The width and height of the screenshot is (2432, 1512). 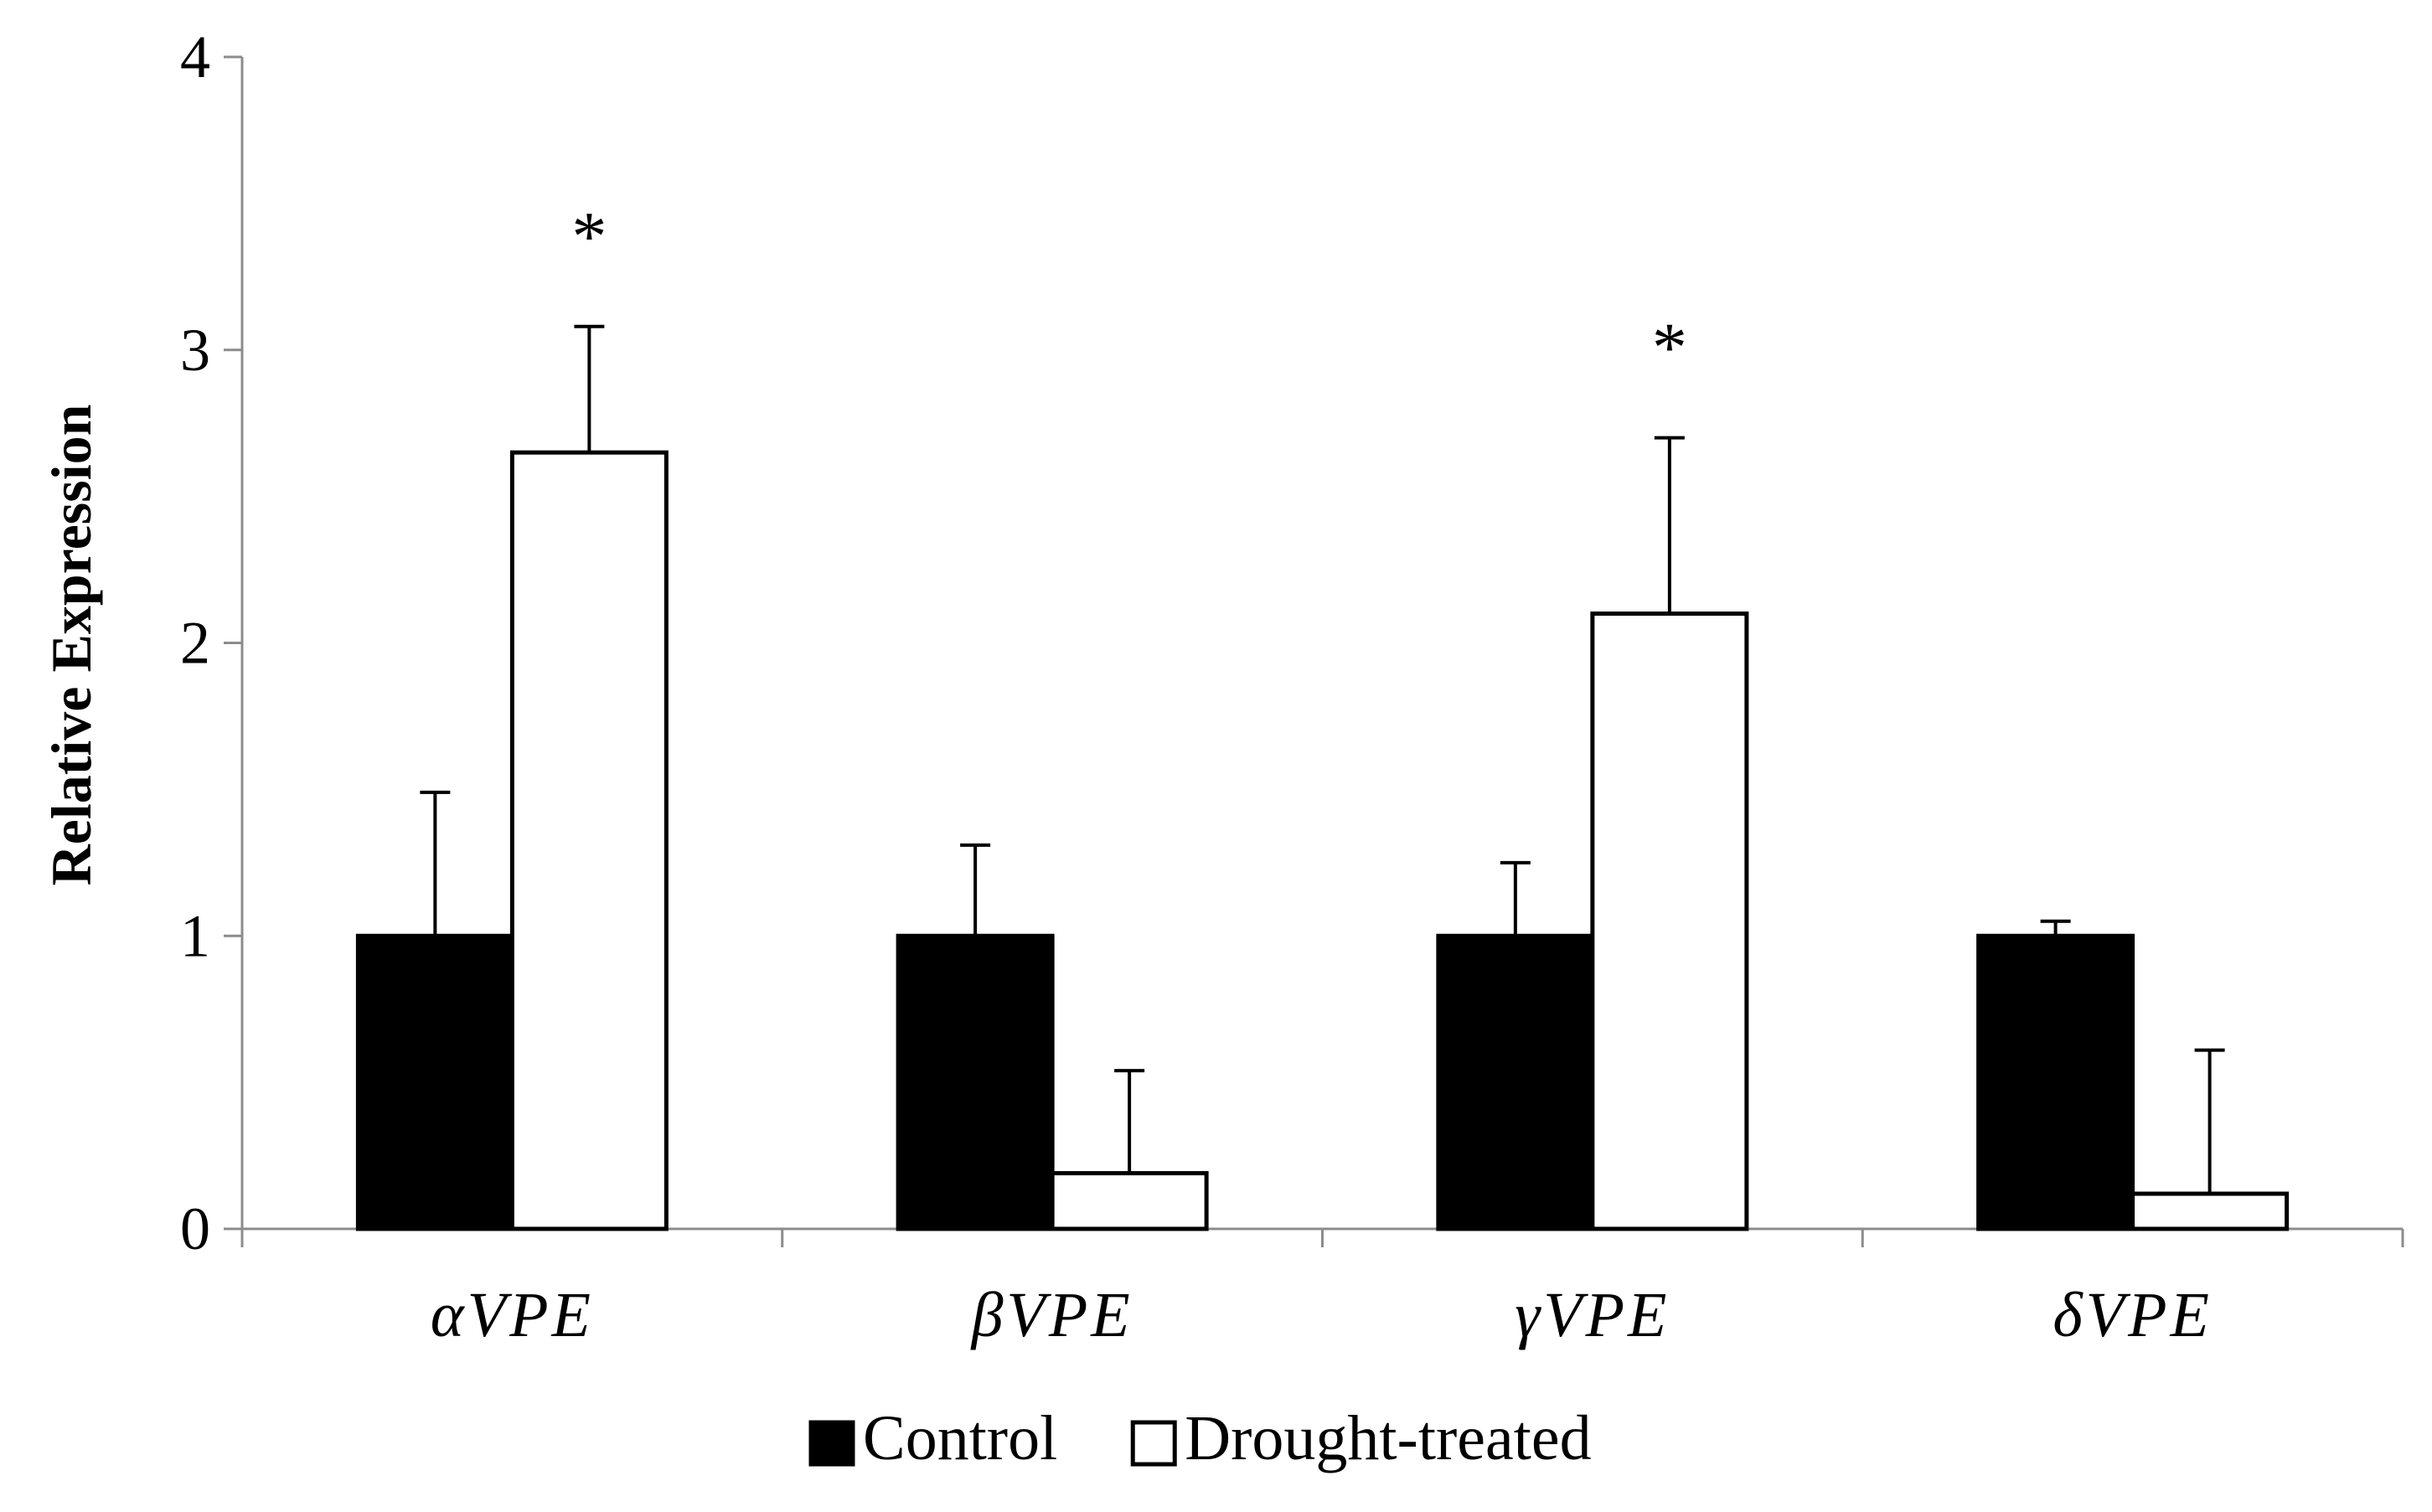 What do you see at coordinates (1129, 292) in the screenshot?
I see `significance-annotations: **` at bounding box center [1129, 292].